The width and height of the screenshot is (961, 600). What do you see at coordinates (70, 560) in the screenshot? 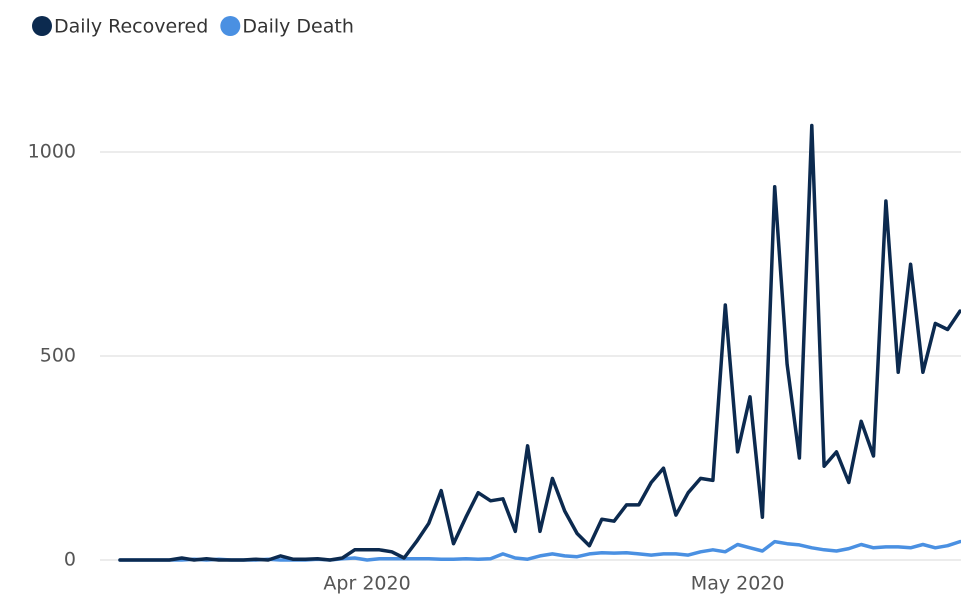
I see `y-tick-label: 0` at bounding box center [70, 560].